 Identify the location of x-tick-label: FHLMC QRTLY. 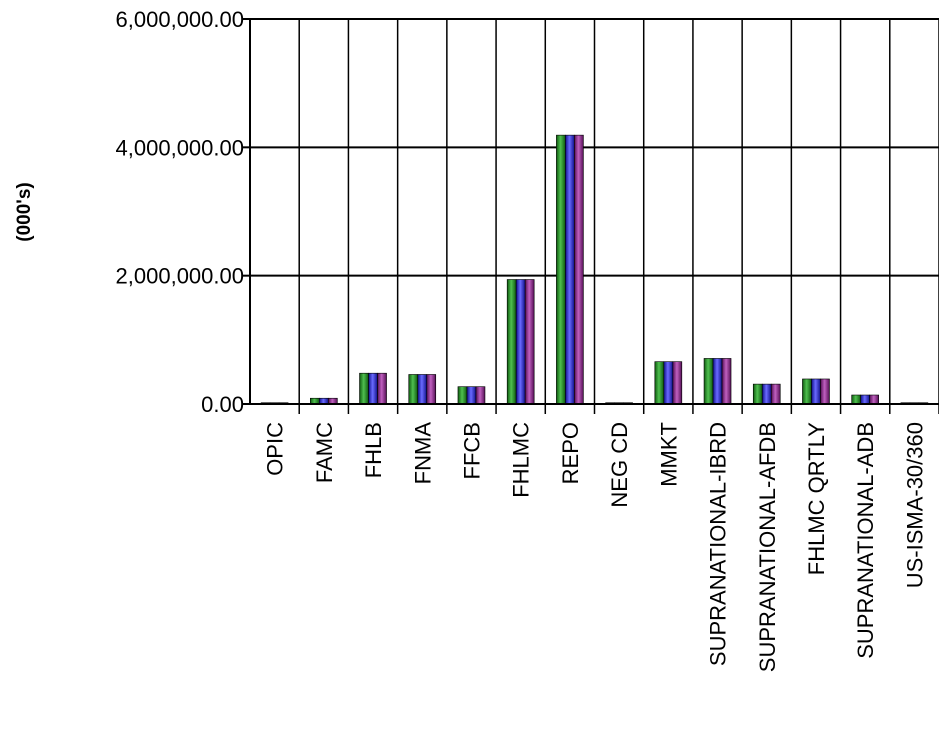
(816, 499).